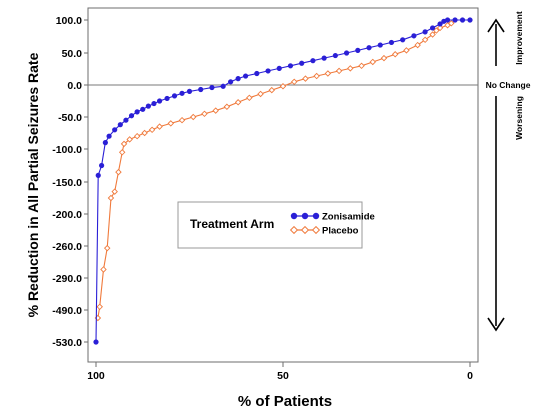 This screenshot has width=542, height=417. What do you see at coordinates (67, 215) in the screenshot?
I see `y-tick-label: -200.0` at bounding box center [67, 215].